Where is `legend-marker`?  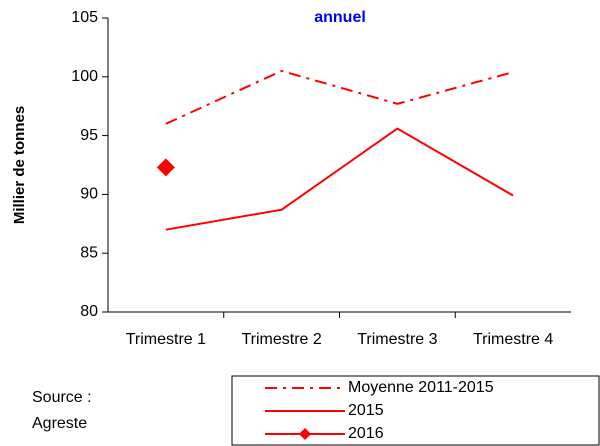 legend-marker is located at coordinates (305, 434).